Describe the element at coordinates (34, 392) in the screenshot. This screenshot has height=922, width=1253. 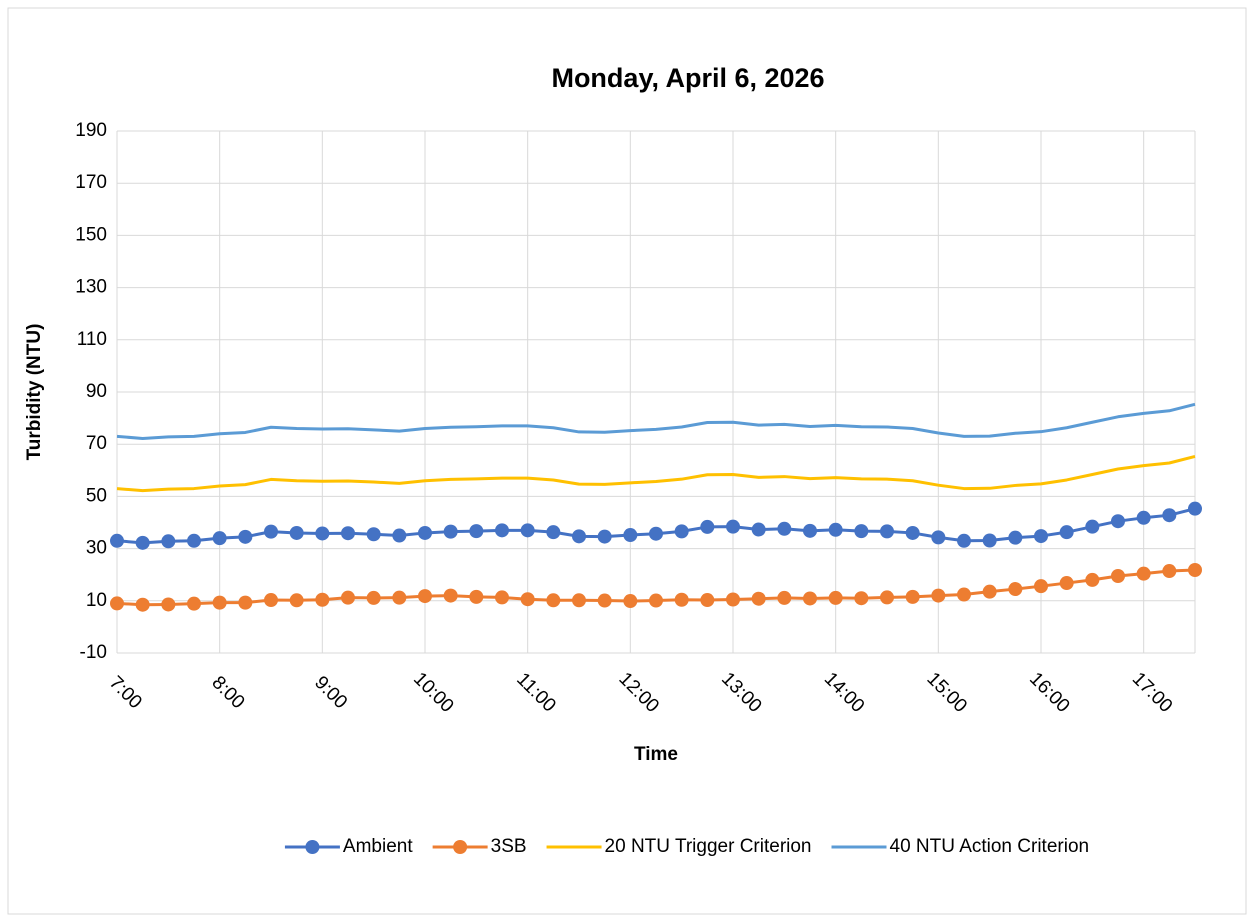
I see `y-axis-title: Turbidity (NTU)` at that location.